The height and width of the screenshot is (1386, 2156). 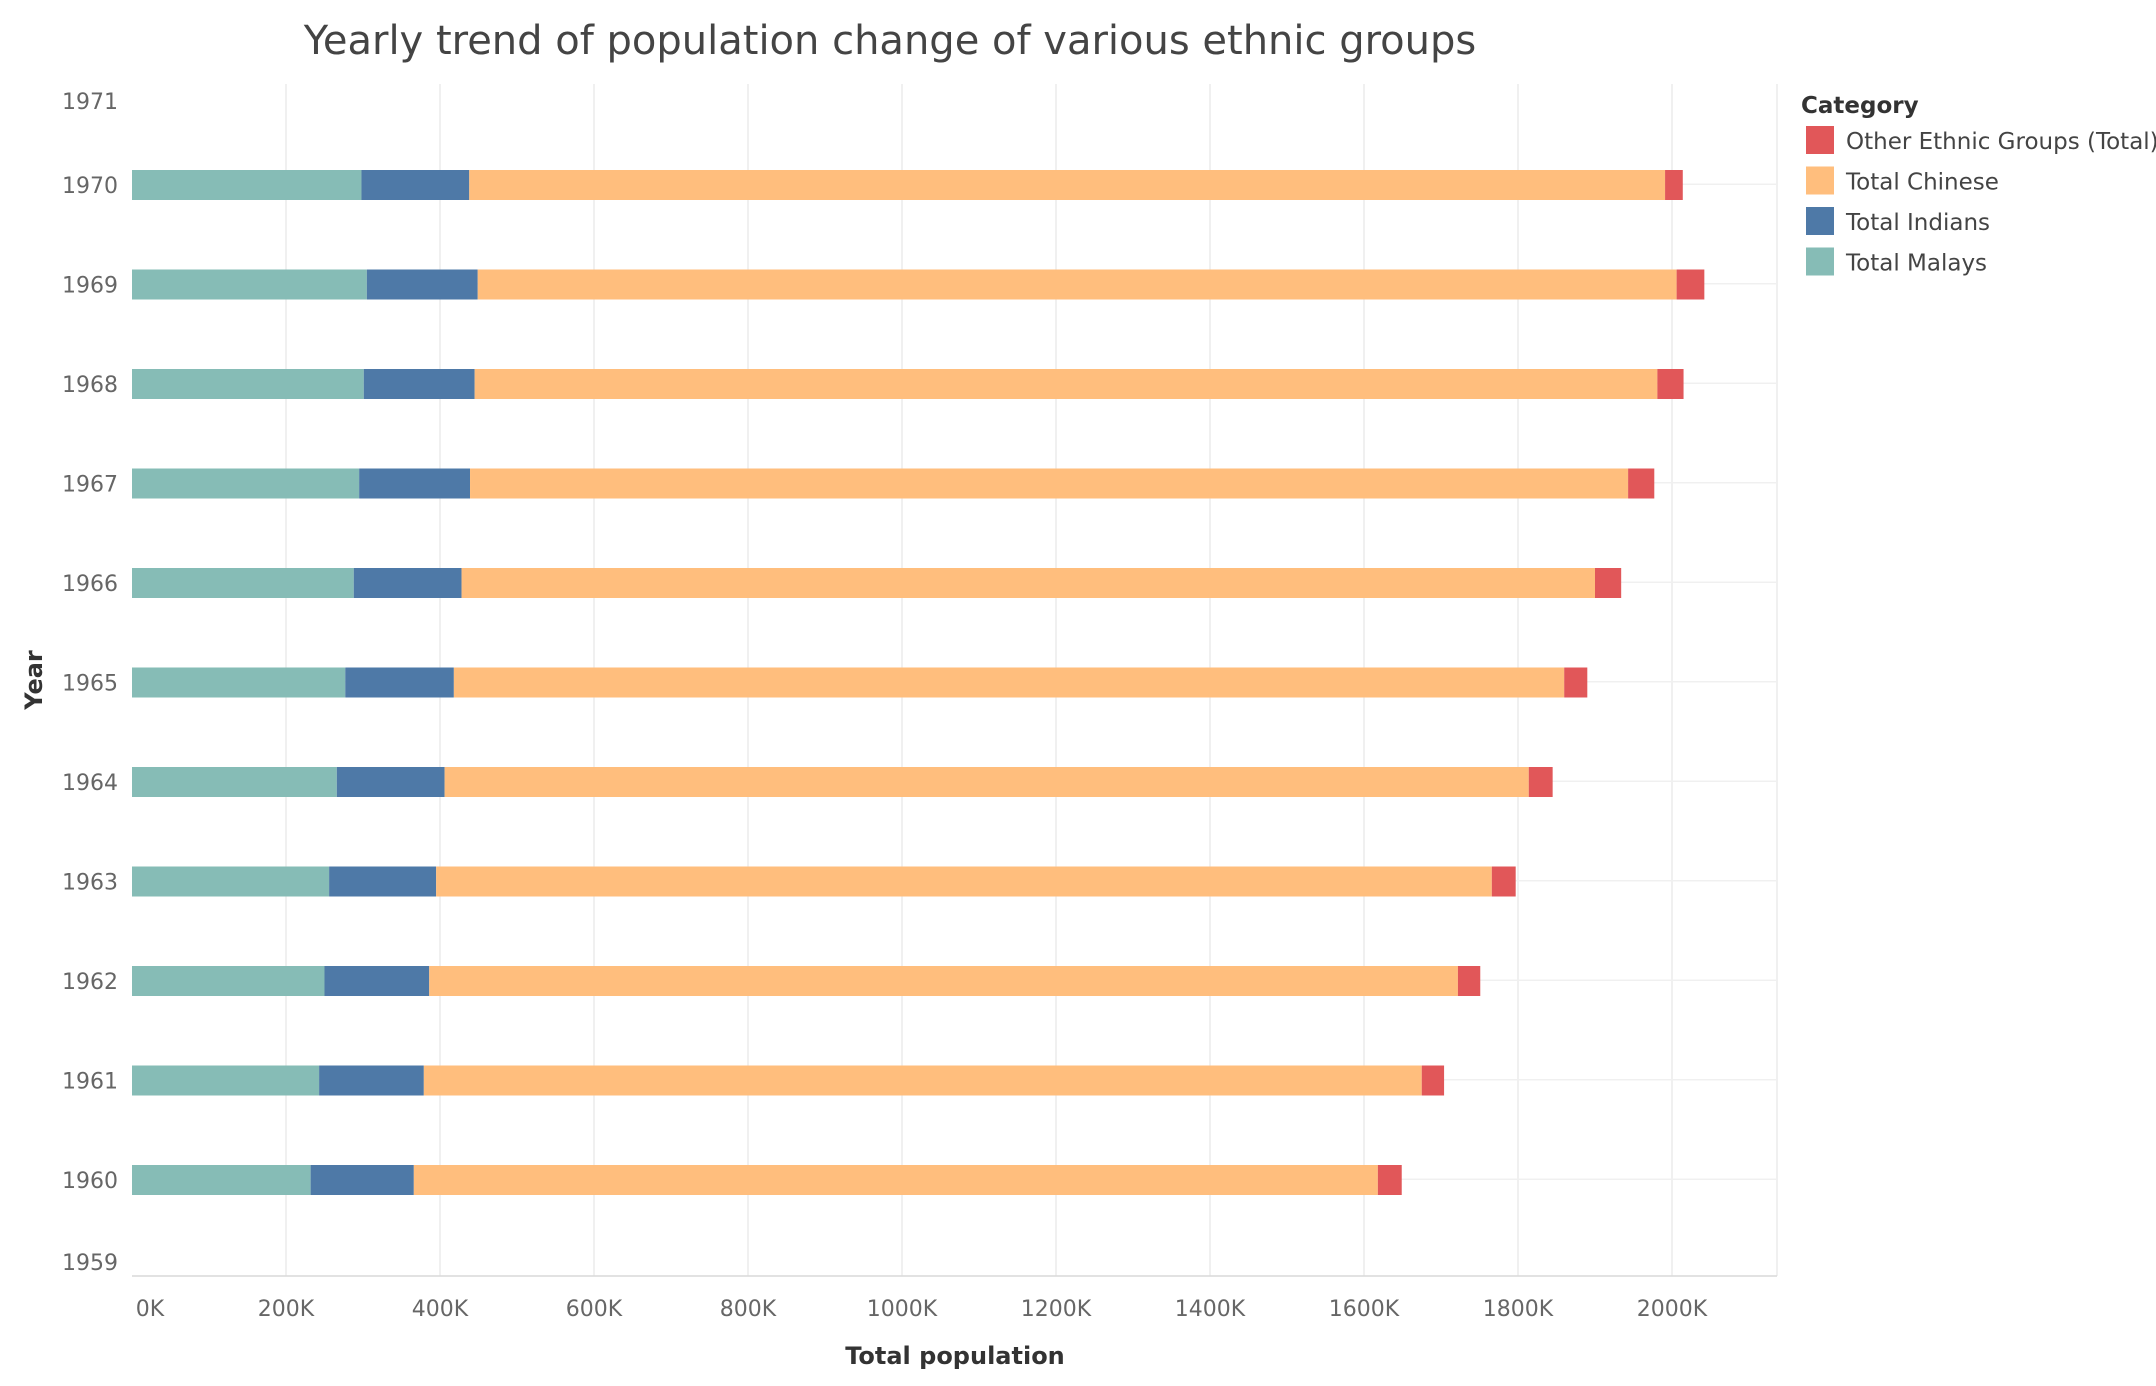 I want to click on bar-1961-other-ethnic-groups-total, so click(x=1433, y=1080).